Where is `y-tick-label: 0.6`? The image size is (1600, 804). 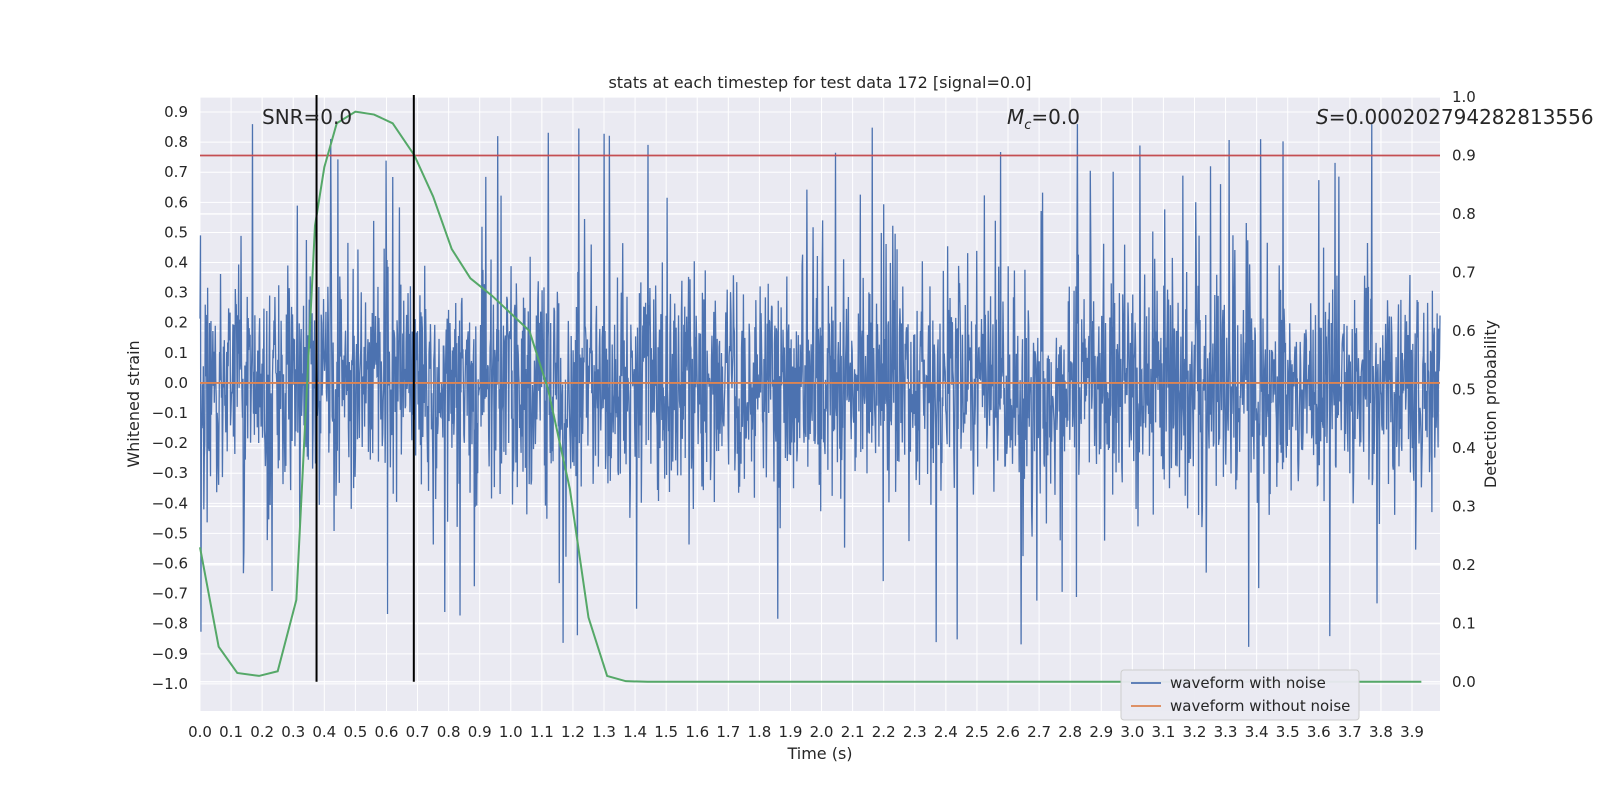
y-tick-label: 0.6 is located at coordinates (176, 202).